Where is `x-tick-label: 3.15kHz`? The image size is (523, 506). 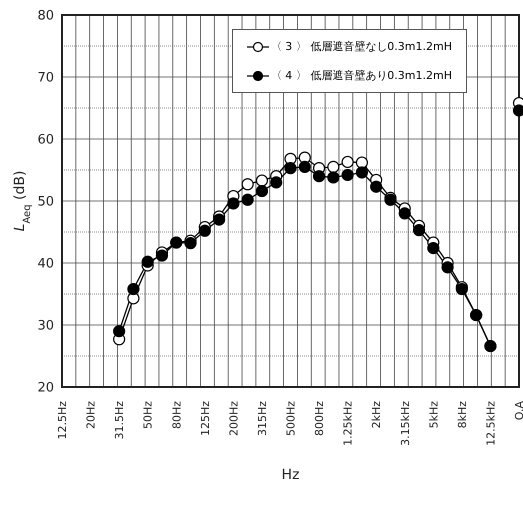
x-tick-label: 3.15kHz is located at coordinates (405, 423).